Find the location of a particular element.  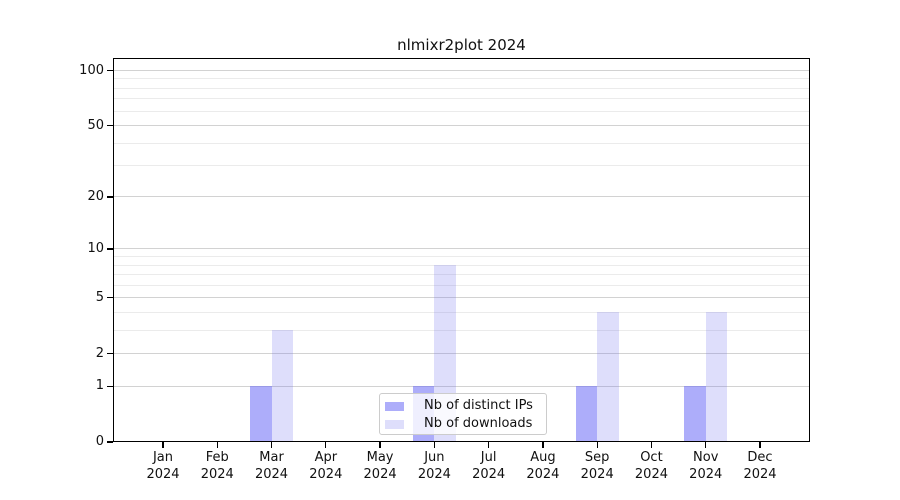

x-tick-label: Oct 2024 is located at coordinates (651, 466).